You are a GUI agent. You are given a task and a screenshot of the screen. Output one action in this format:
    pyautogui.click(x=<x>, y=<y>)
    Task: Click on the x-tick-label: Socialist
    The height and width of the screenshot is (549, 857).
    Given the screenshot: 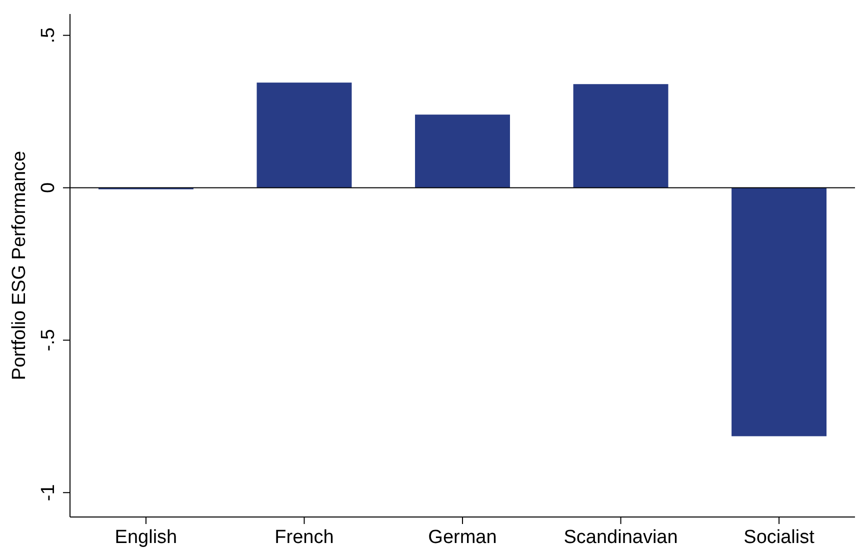 What is the action you would take?
    pyautogui.click(x=780, y=537)
    